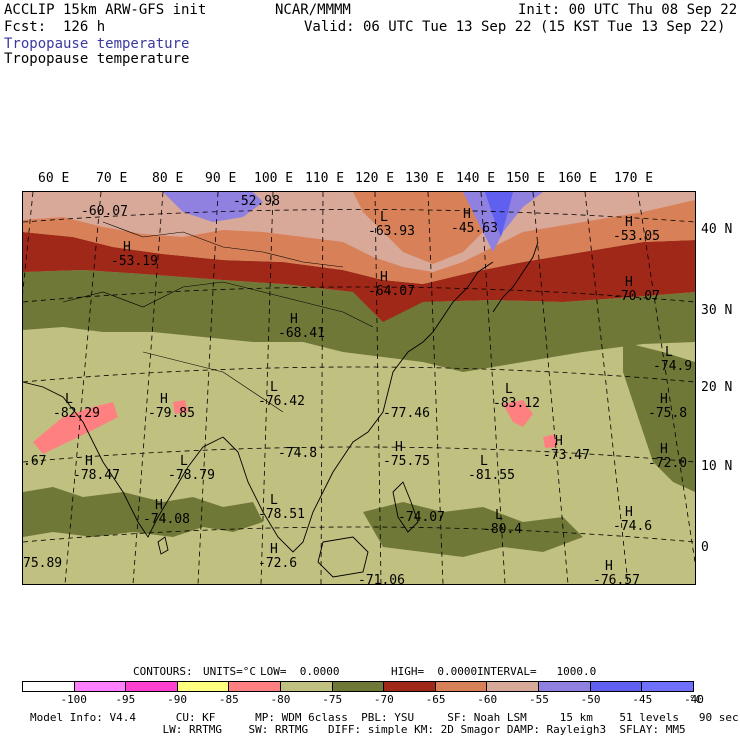 The image size is (740, 740). Describe the element at coordinates (616, 578) in the screenshot. I see `extremum-value: -76.57` at that location.